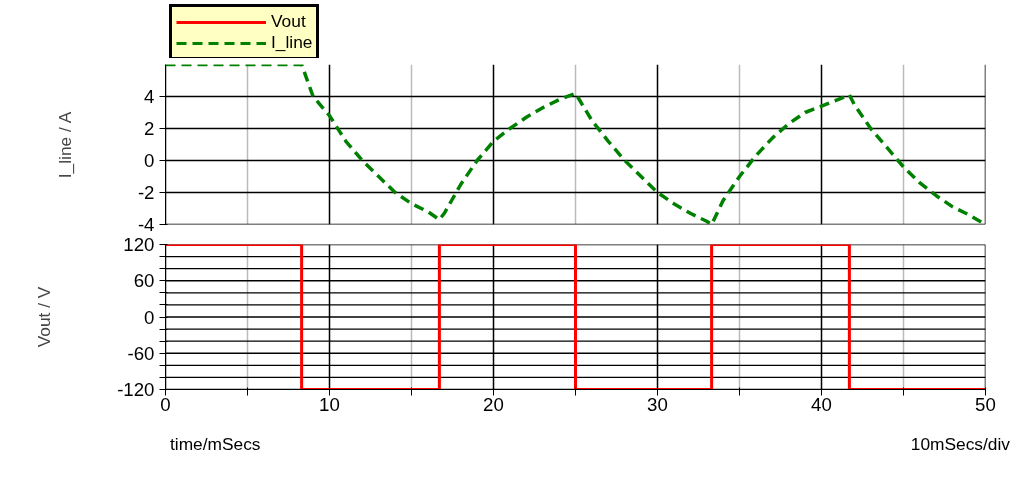 The image size is (1025, 480). Describe the element at coordinates (146, 224) in the screenshot. I see `y-tick-label: -4` at that location.